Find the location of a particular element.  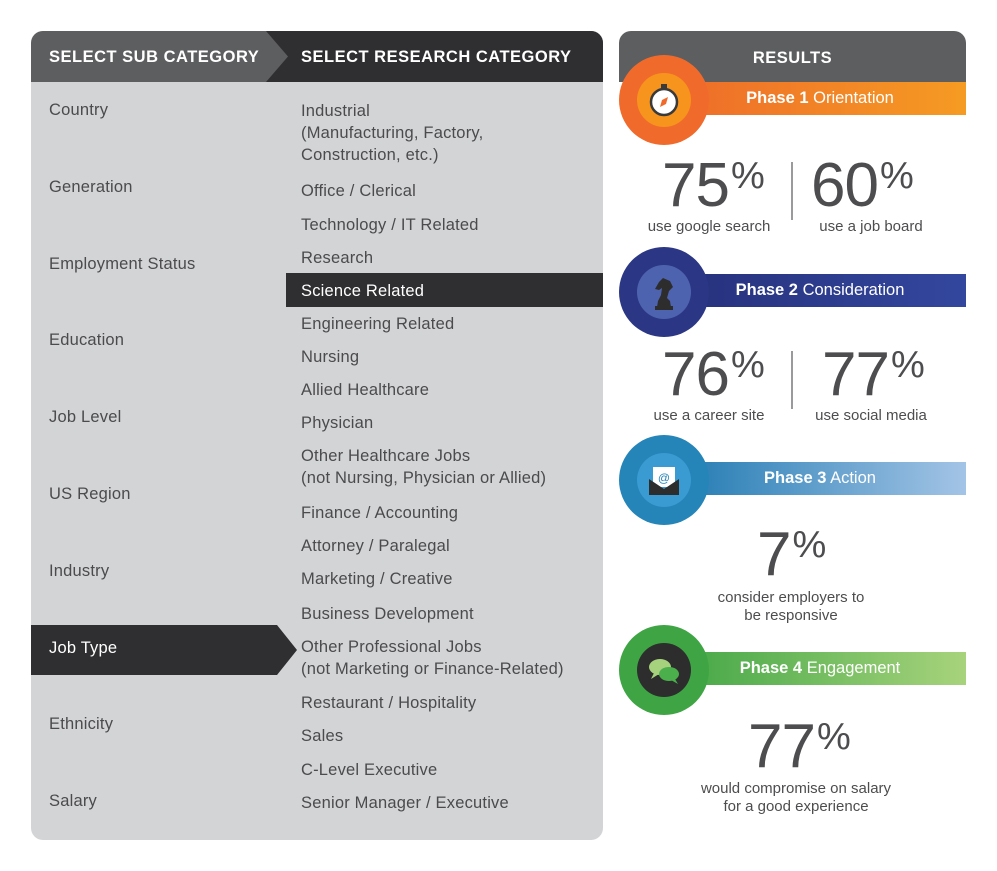

phase-2-stat-1-value: 76% is located at coordinates (713, 374).